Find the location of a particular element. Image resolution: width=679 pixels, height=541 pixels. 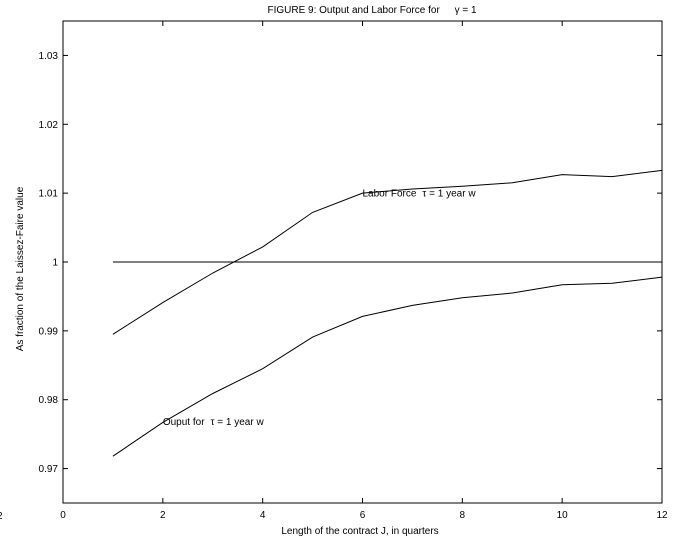

x-tick-label: 0 is located at coordinates (63, 515).